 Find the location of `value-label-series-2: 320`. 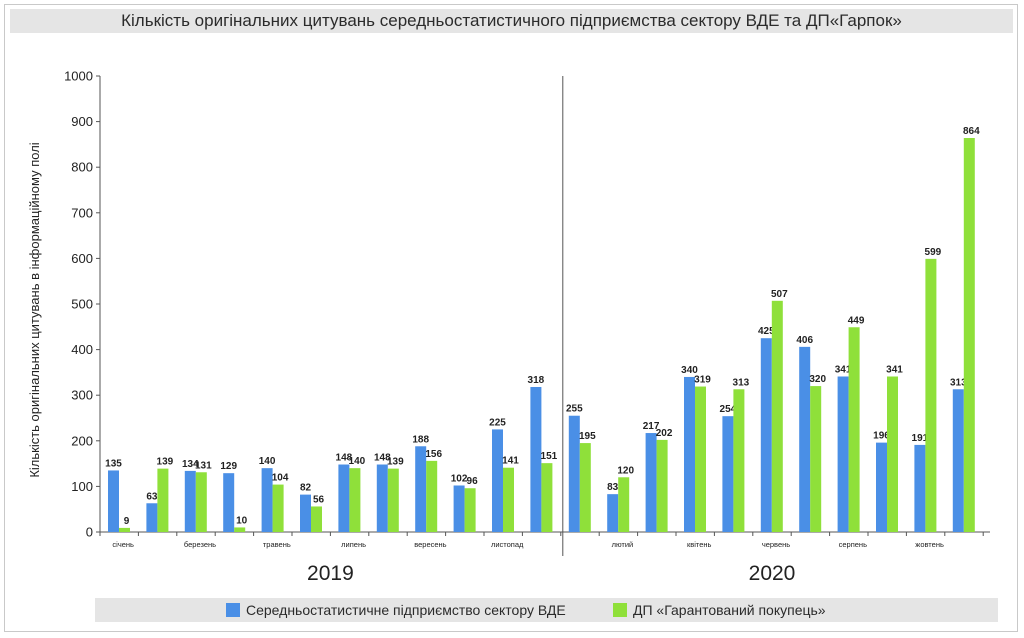

value-label-series-2: 320 is located at coordinates (817, 379).